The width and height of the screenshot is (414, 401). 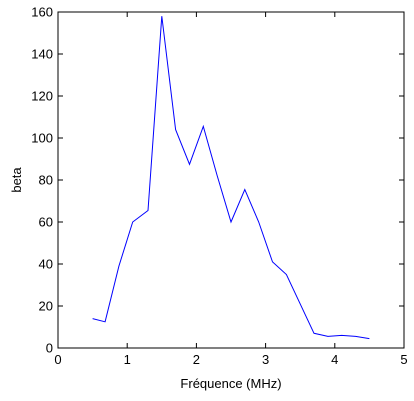 What do you see at coordinates (403, 359) in the screenshot?
I see `x-tick-label: 5` at bounding box center [403, 359].